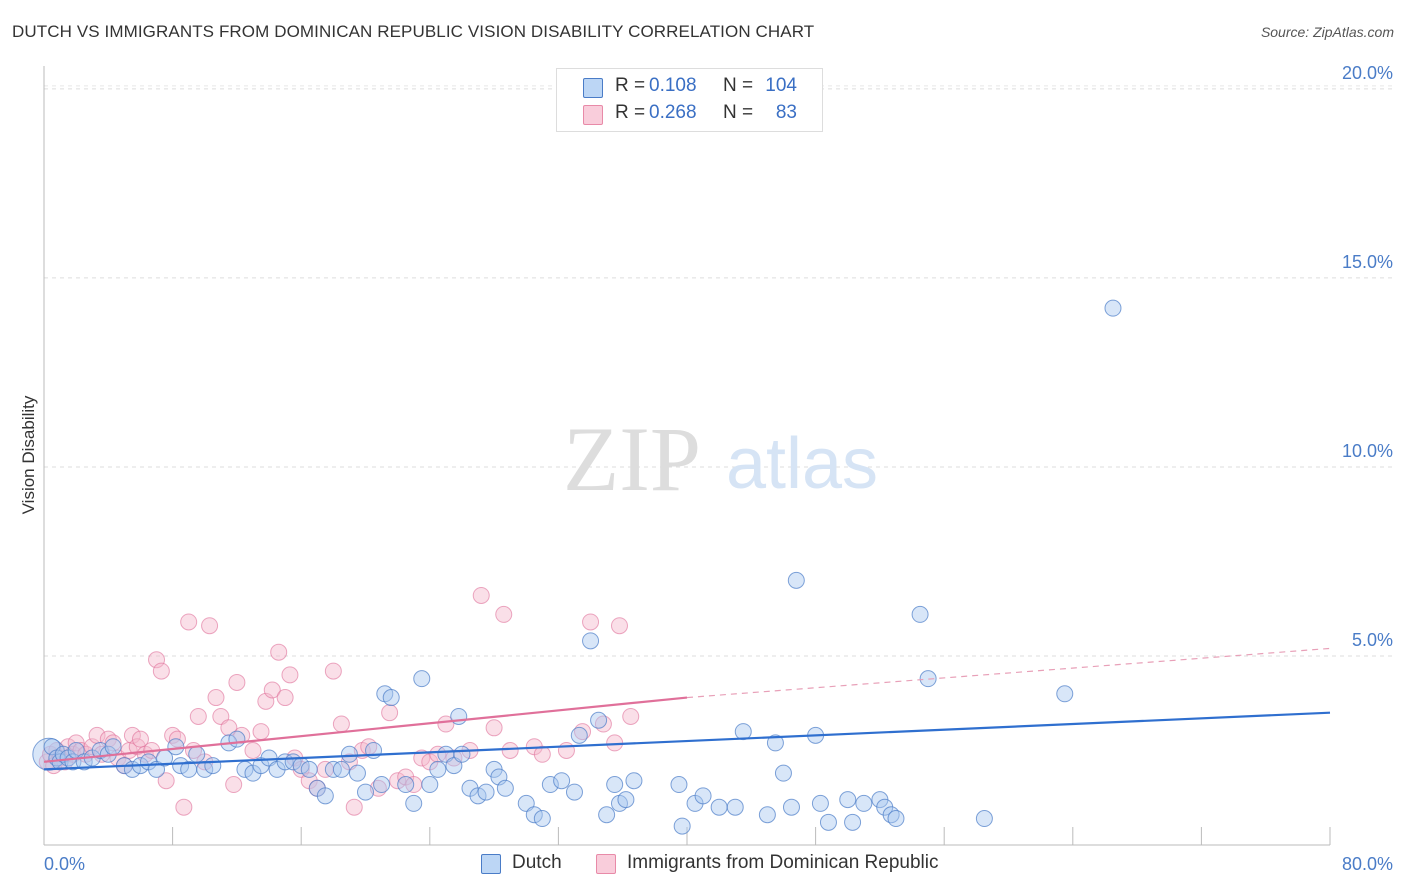  What do you see at coordinates (781, 85) in the screenshot?
I see `legend-n-value: 104` at bounding box center [781, 85].